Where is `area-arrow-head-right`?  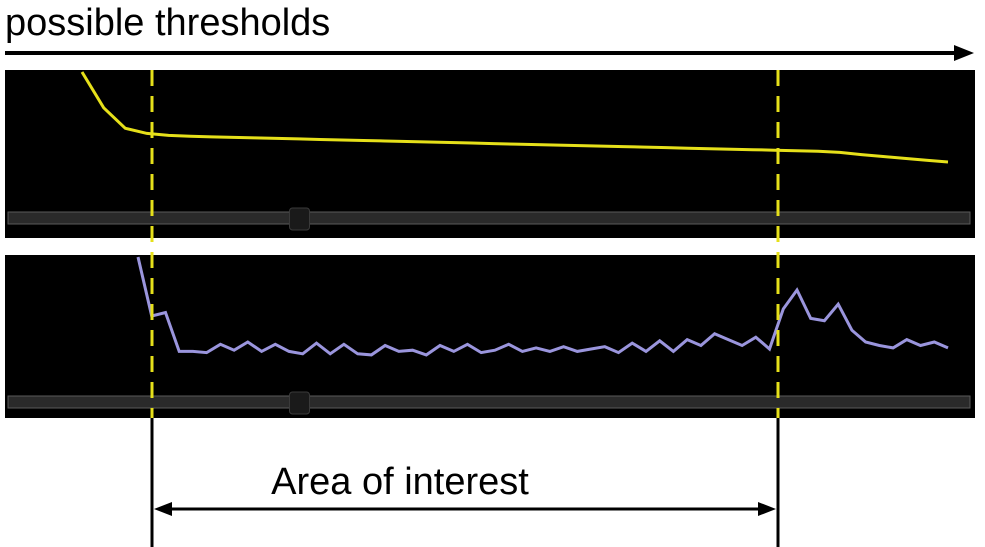 area-arrow-head-right is located at coordinates (767, 509).